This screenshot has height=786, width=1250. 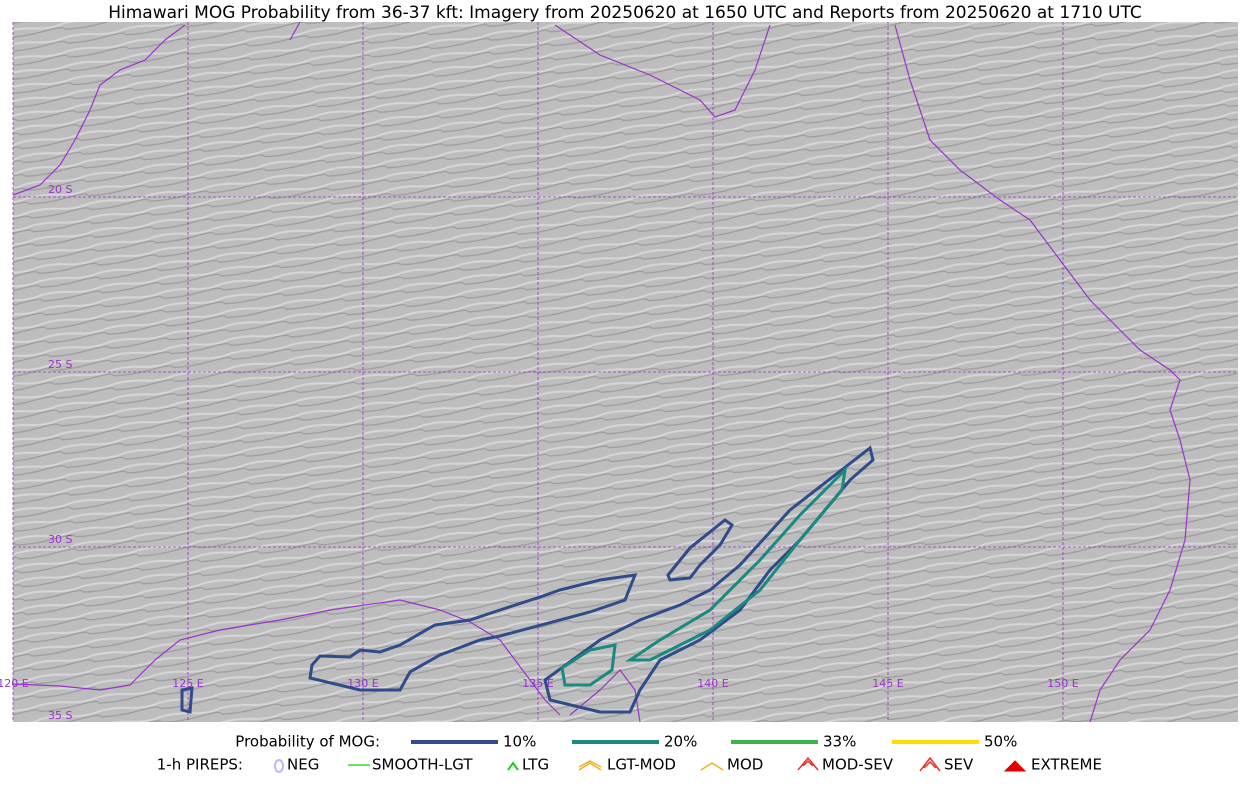 What do you see at coordinates (14, 683) in the screenshot?
I see `longitude-label: 120 E` at bounding box center [14, 683].